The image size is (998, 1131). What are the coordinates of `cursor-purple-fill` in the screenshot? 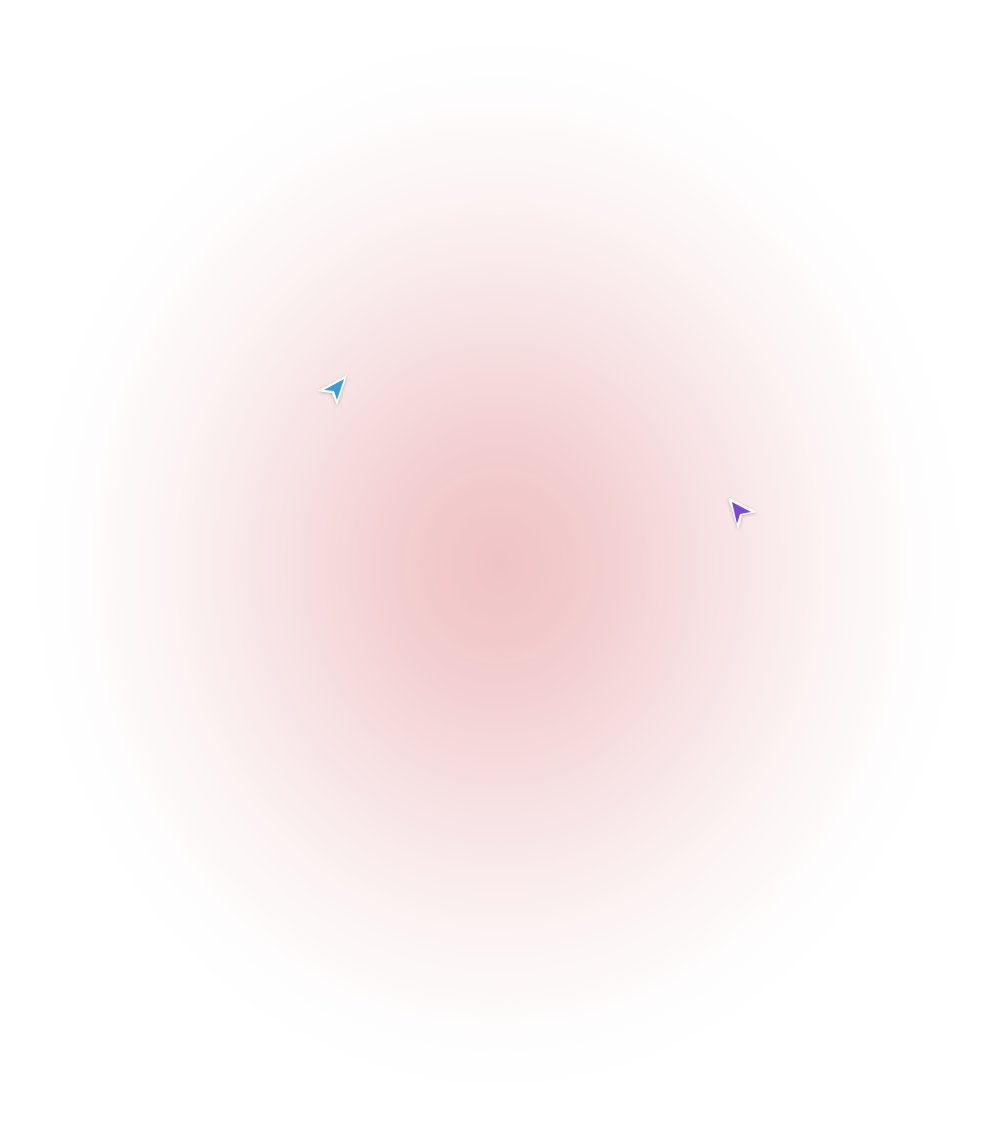 It's located at (741, 513).